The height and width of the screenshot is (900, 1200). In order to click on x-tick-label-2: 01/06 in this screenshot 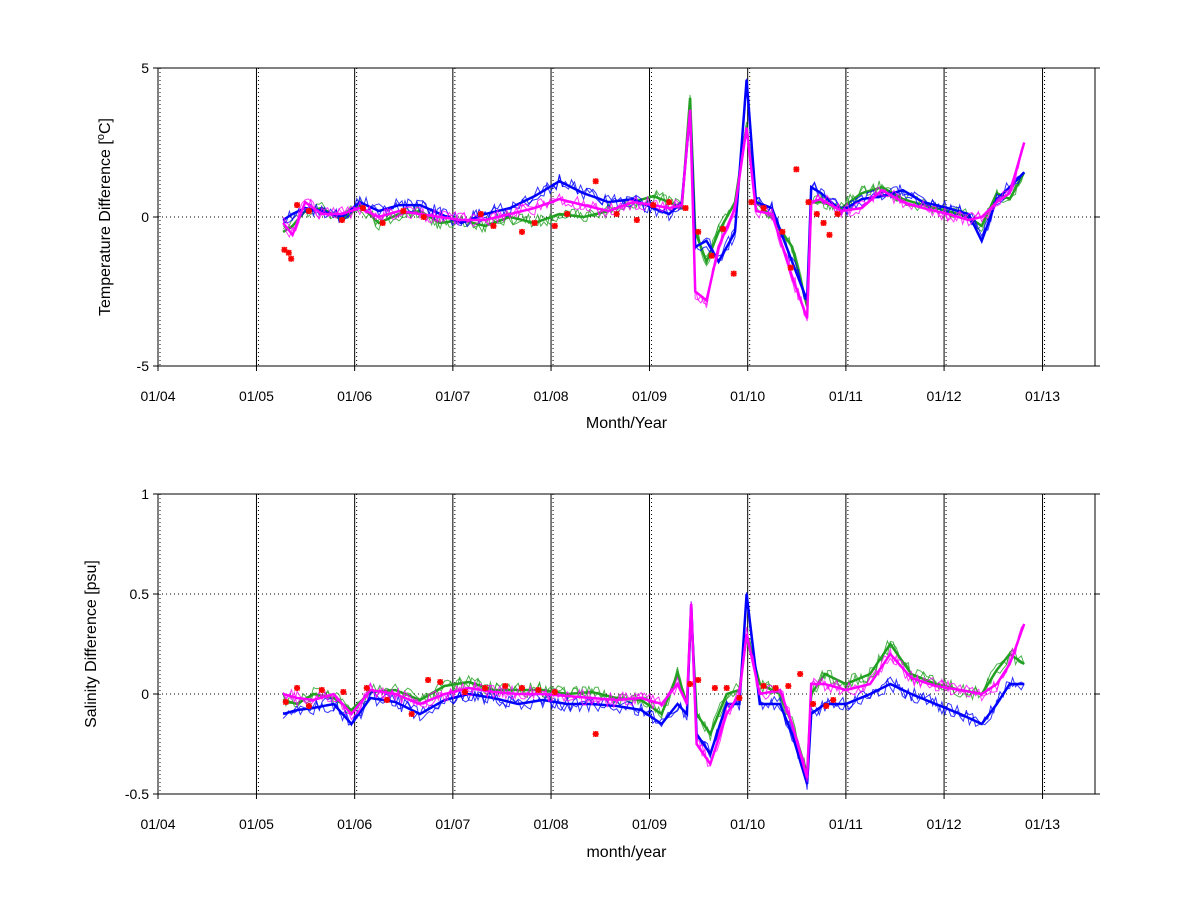, I will do `click(354, 824)`.